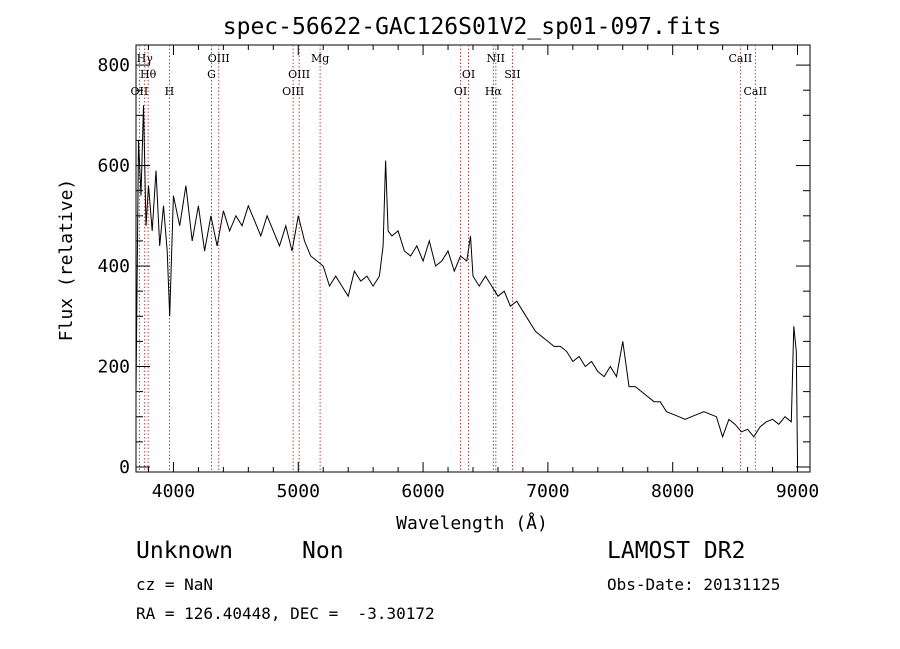 This screenshot has height=649, width=900. What do you see at coordinates (797, 491) in the screenshot?
I see `x-tick-label: 9000` at bounding box center [797, 491].